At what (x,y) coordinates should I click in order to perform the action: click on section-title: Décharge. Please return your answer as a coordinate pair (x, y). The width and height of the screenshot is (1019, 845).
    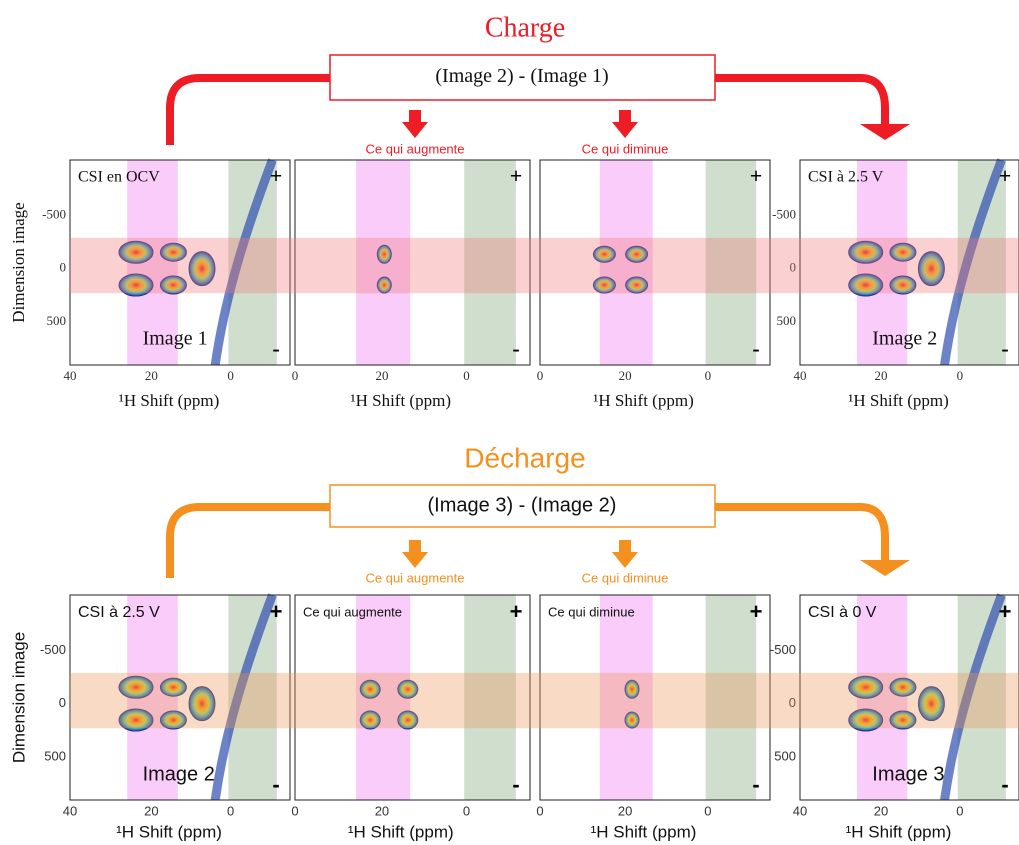
    Looking at the image, I should click on (524, 457).